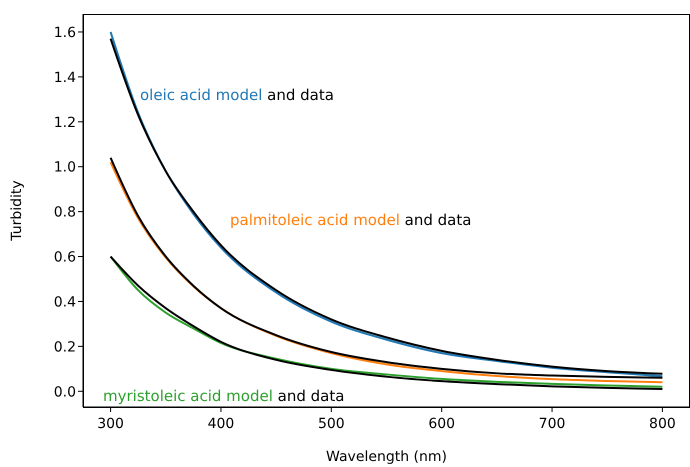  What do you see at coordinates (65, 78) in the screenshot?
I see `y-tick-label: 1.4` at bounding box center [65, 78].